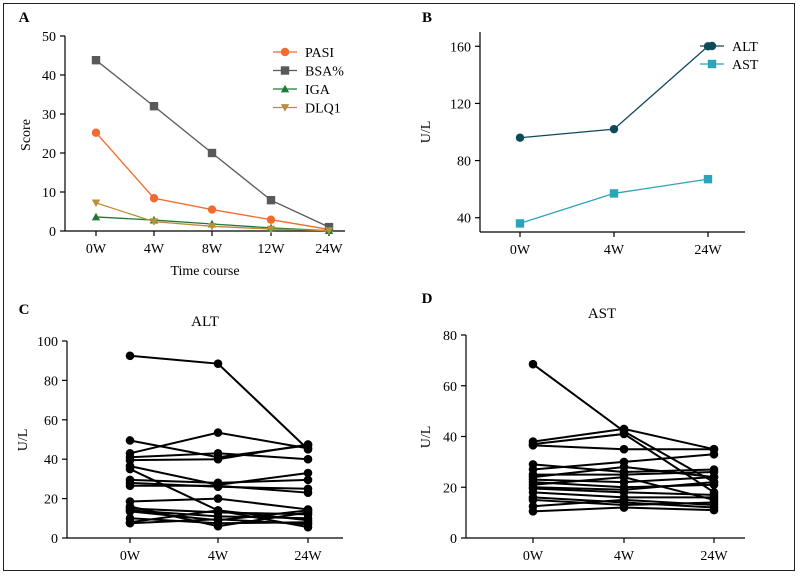 This screenshot has width=800, height=576. What do you see at coordinates (323, 109) in the screenshot?
I see `panel-a-legend-label: DLQ1` at bounding box center [323, 109].